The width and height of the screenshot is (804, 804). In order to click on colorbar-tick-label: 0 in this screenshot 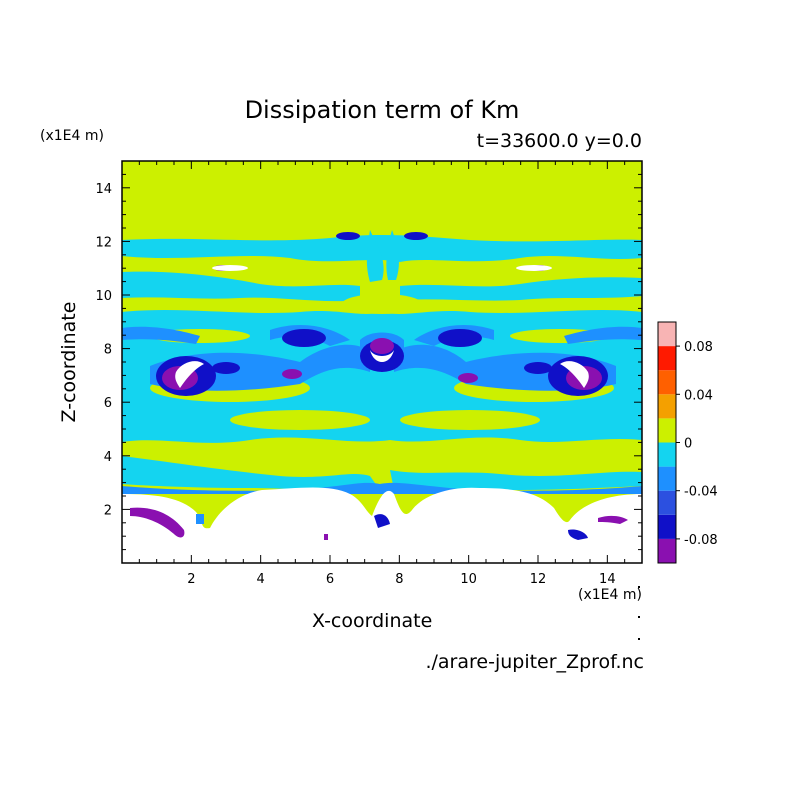, I will do `click(688, 444)`.